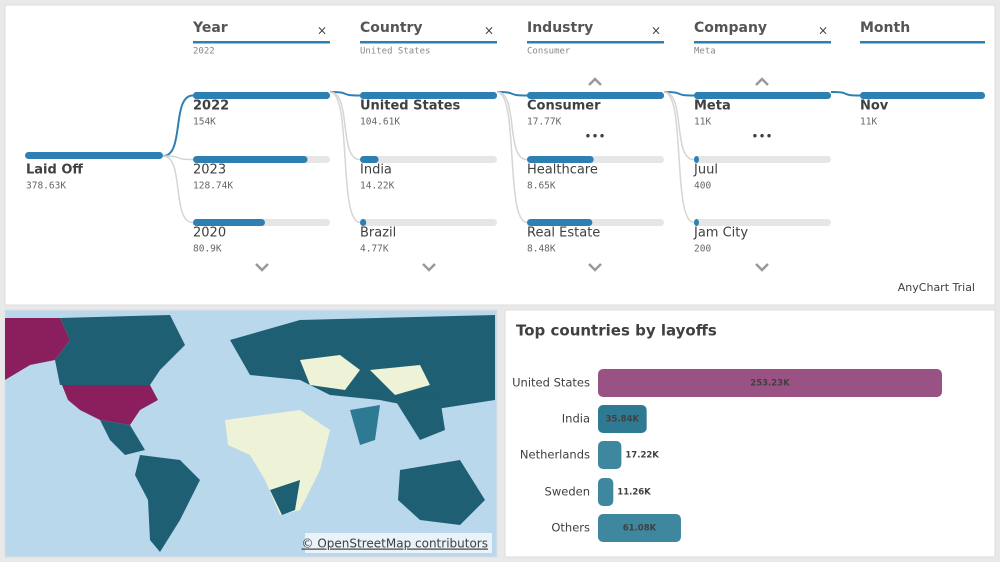 This screenshot has width=1000, height=562. What do you see at coordinates (936, 287) in the screenshot?
I see `watermark: AnyChart Trial` at bounding box center [936, 287].